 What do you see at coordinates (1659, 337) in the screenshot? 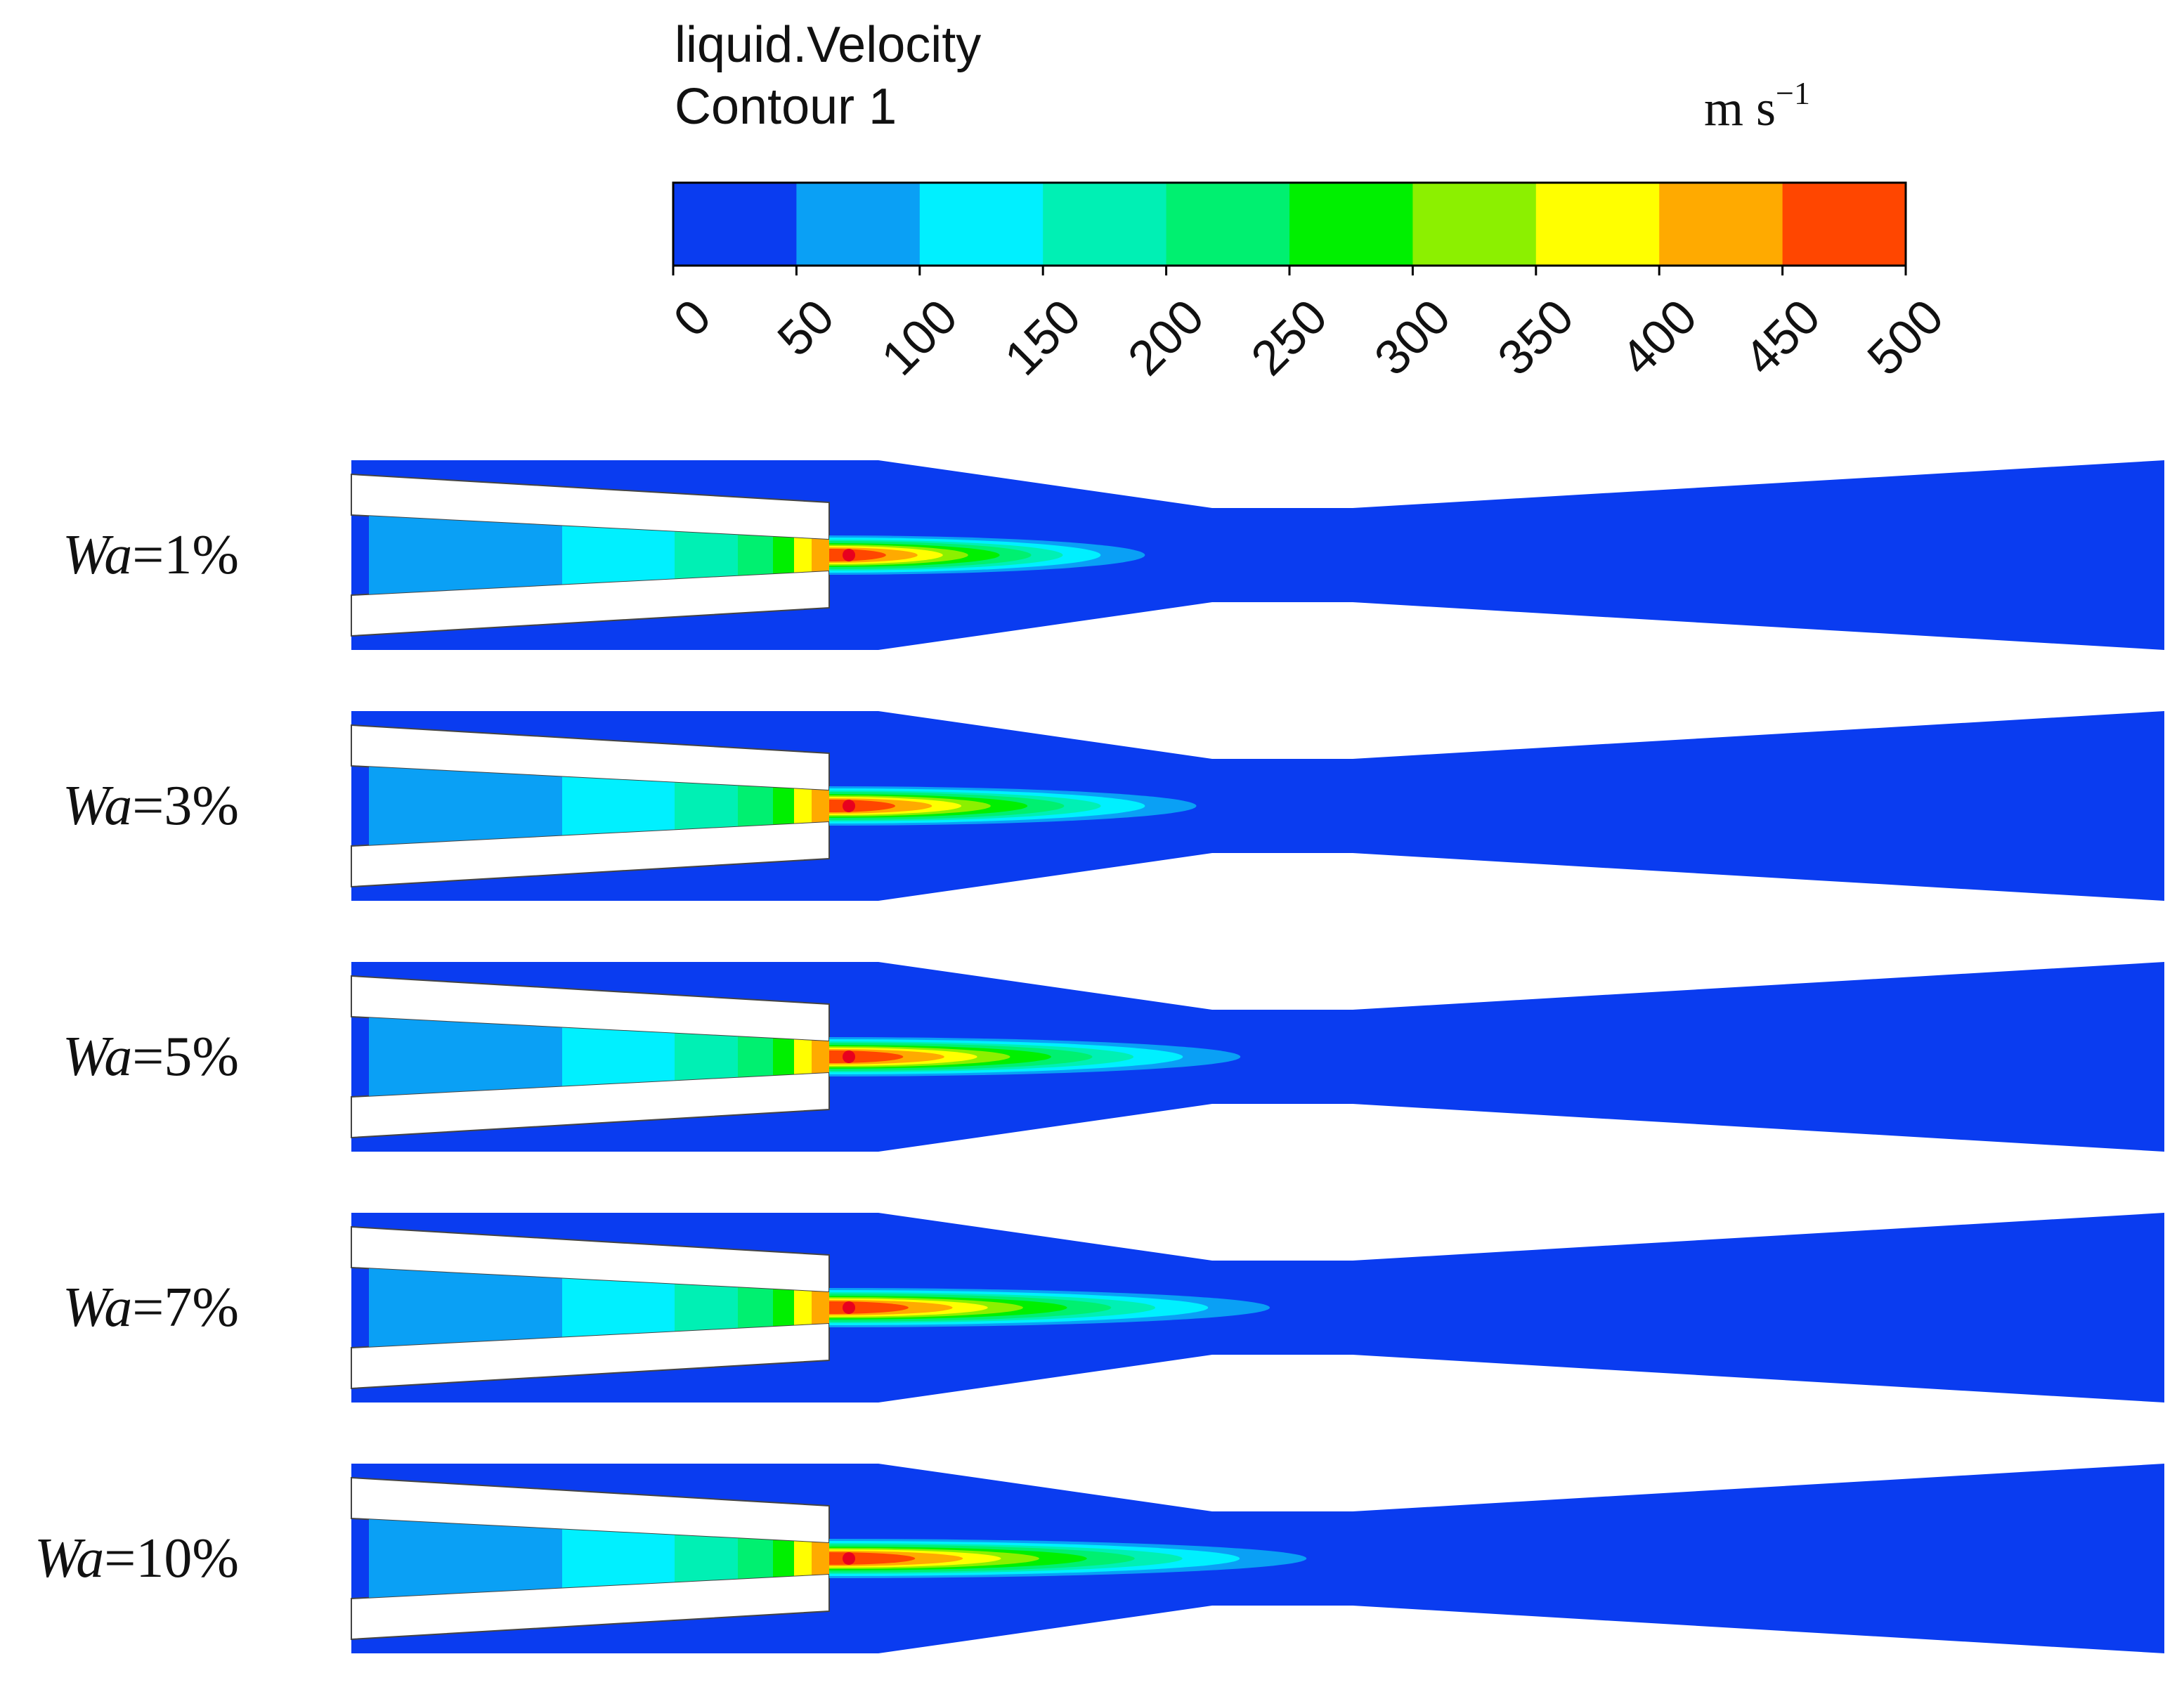
I see `colorbar-tick-label: 400` at bounding box center [1659, 337].